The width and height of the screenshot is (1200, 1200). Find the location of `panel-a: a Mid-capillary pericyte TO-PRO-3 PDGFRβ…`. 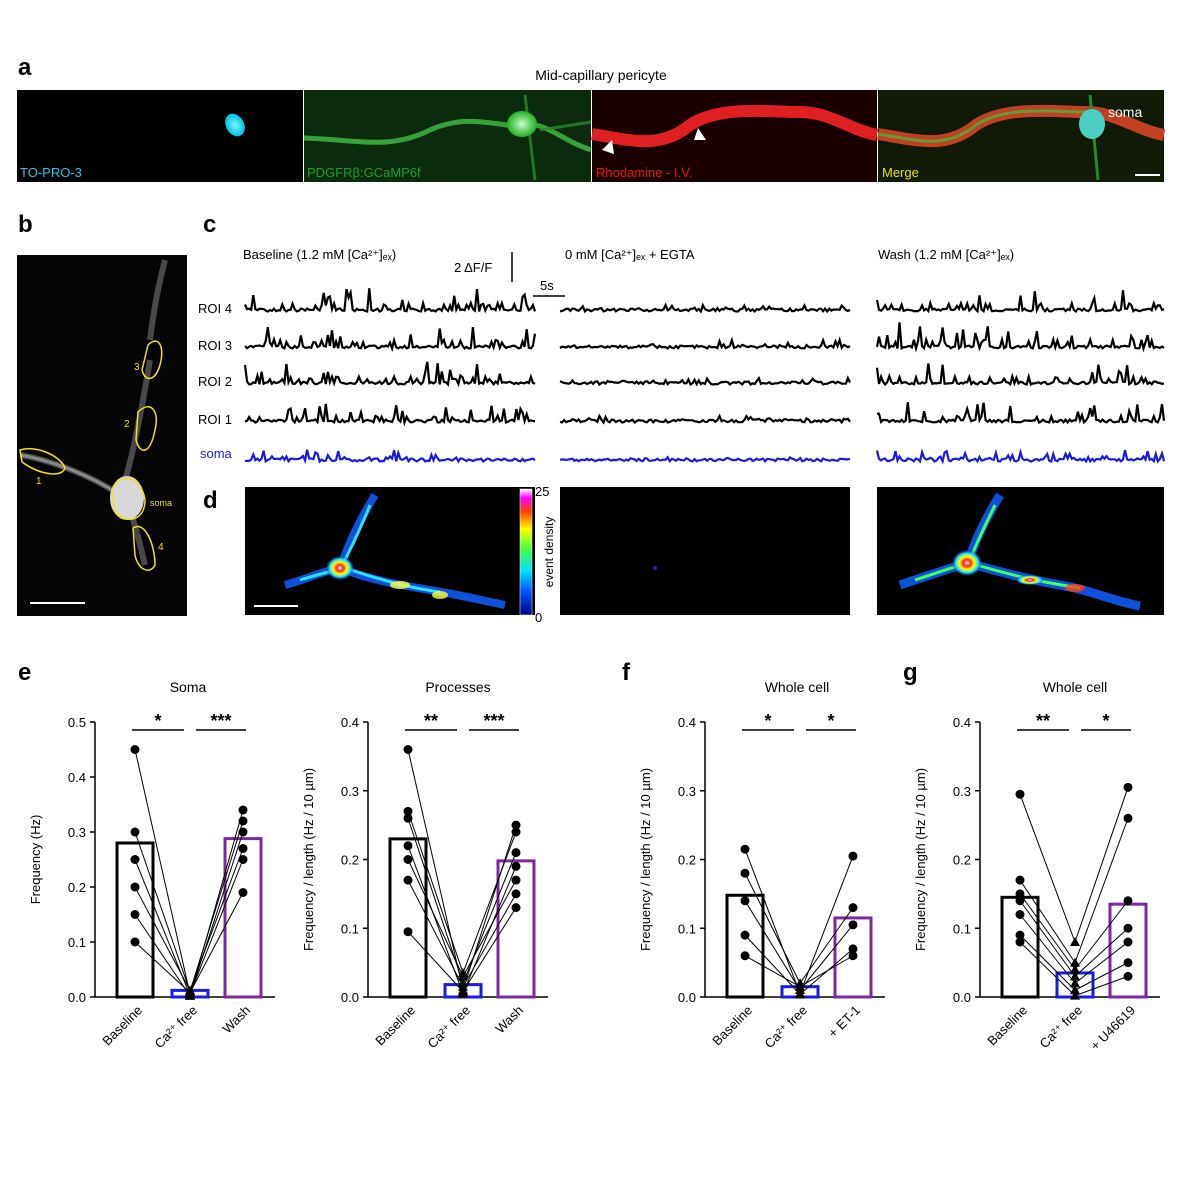

panel-a: a Mid-capillary pericyte TO-PRO-3 PDGFRβ… is located at coordinates (591, 118).